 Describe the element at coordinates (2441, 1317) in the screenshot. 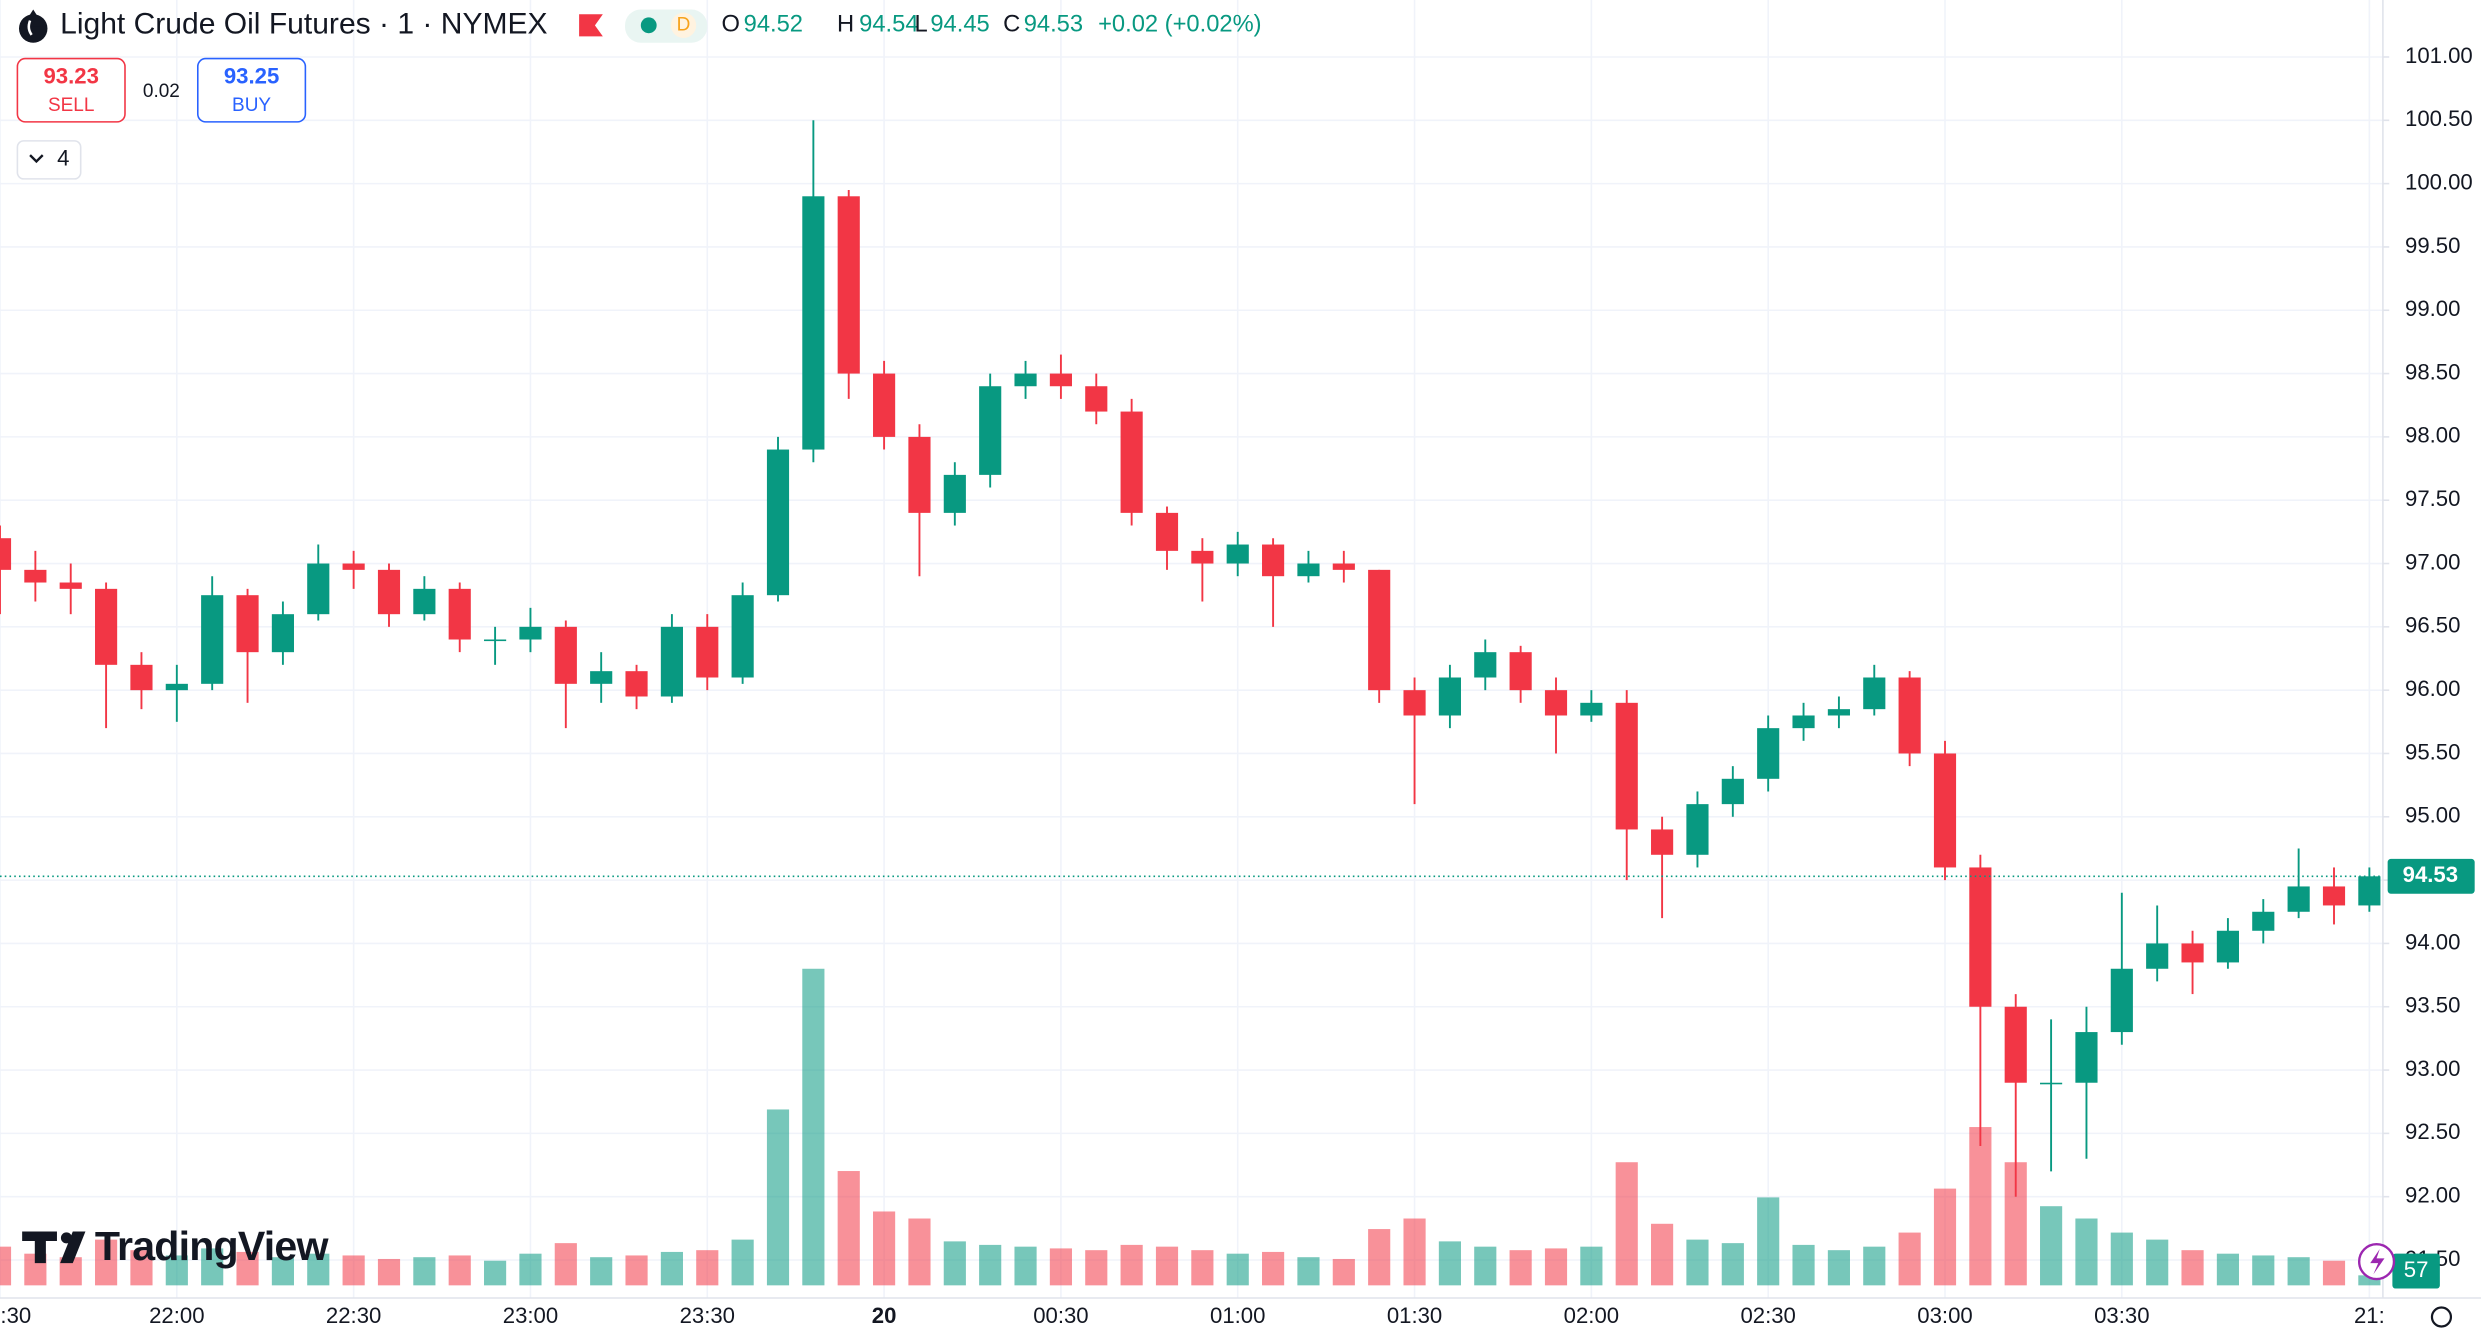

I see `settings-icon` at that location.